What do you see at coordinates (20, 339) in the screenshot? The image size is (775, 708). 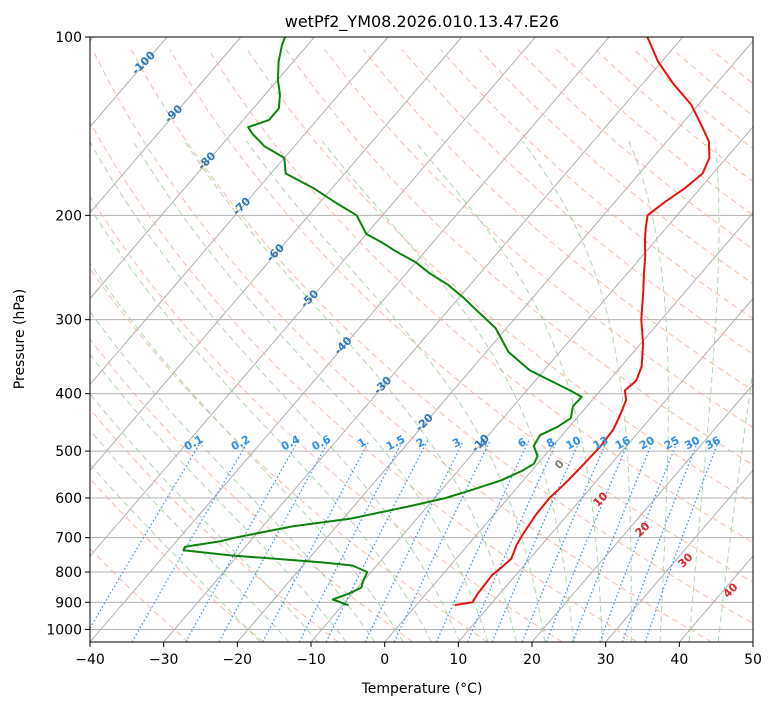 I see `y-axis-label: Pressure (hPa)` at bounding box center [20, 339].